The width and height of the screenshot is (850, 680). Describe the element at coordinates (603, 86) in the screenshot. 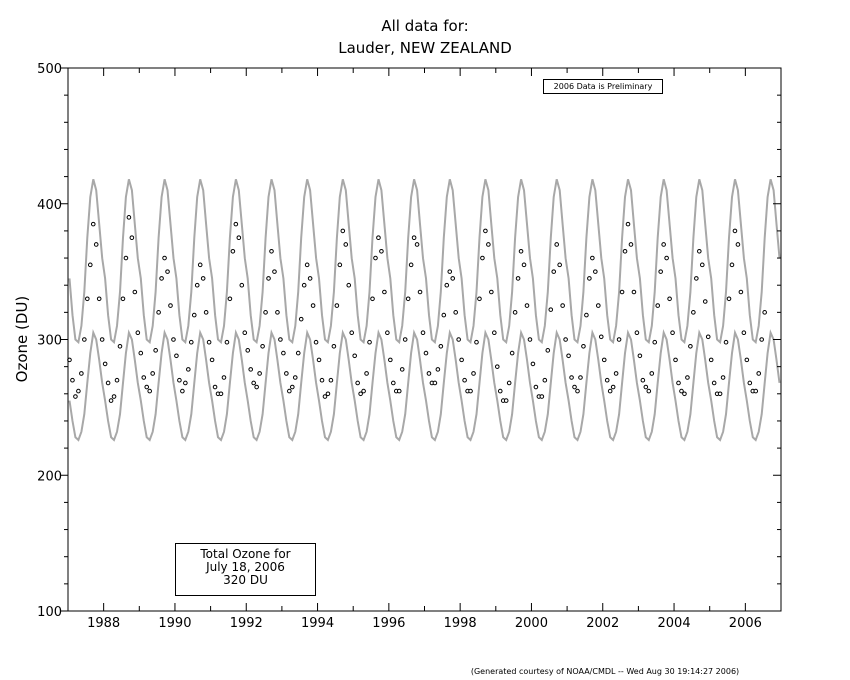

I see `preliminary-note: 2006 Data is Preliminary` at that location.